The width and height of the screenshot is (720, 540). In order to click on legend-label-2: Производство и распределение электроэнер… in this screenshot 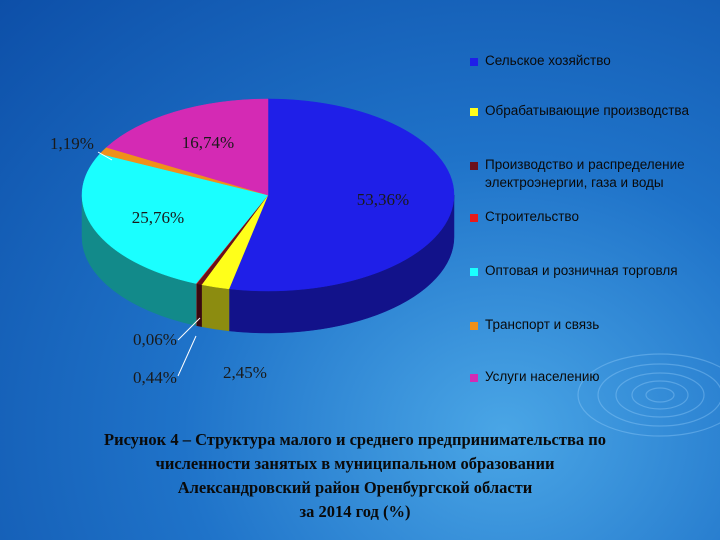, I will do `click(585, 173)`.